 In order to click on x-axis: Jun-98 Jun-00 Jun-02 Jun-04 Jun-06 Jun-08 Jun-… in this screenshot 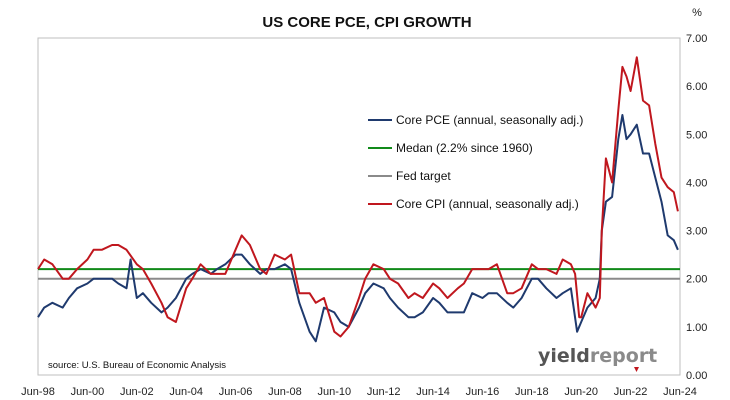, I will do `click(359, 392)`.